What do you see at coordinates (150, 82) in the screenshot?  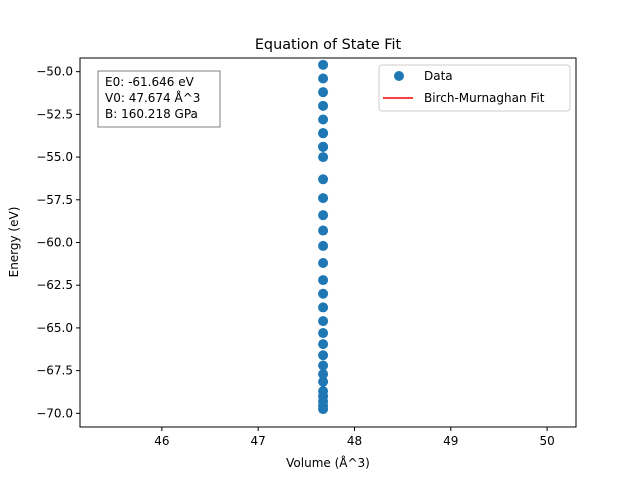 I see `fit-parameter-e0: E0: -61.646 eV` at bounding box center [150, 82].